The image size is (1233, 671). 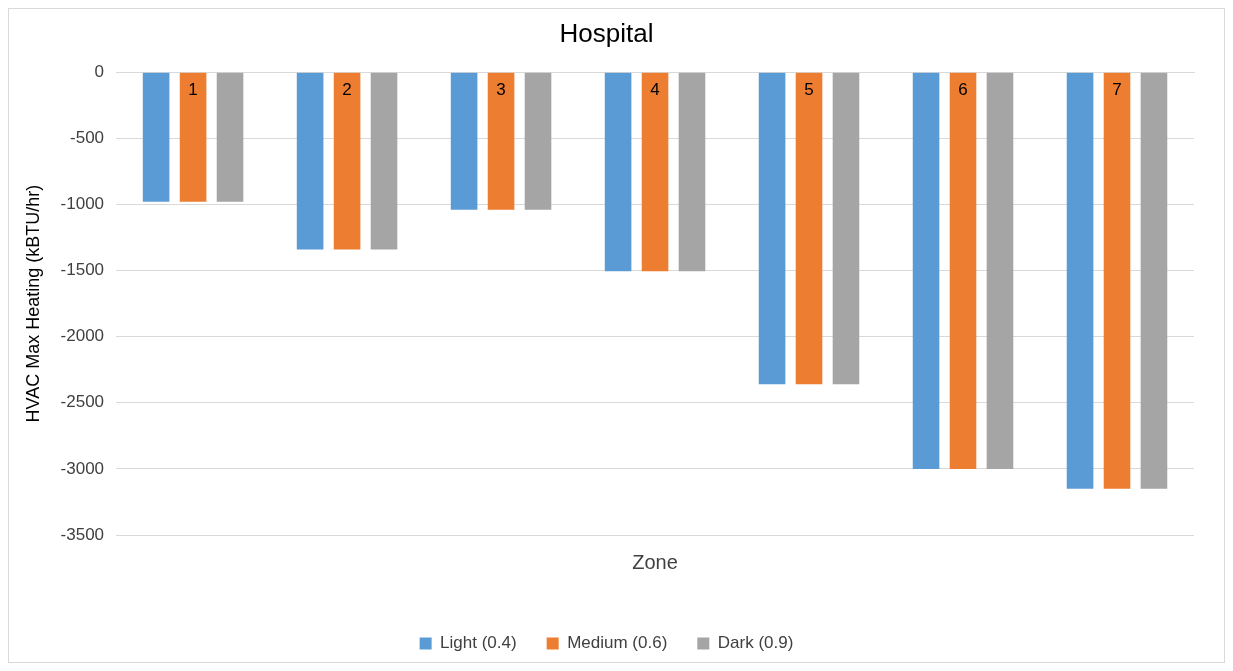 I want to click on y-tick-label: -500, so click(x=87, y=137).